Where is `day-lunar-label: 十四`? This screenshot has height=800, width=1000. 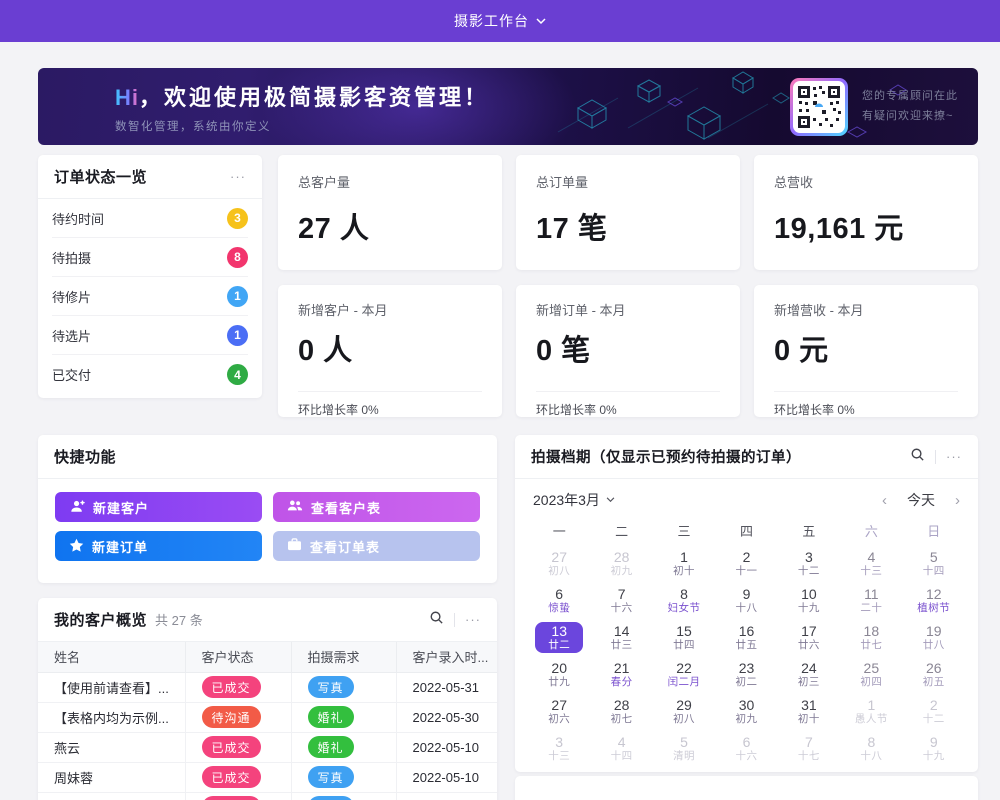 day-lunar-label: 十四 is located at coordinates (621, 756).